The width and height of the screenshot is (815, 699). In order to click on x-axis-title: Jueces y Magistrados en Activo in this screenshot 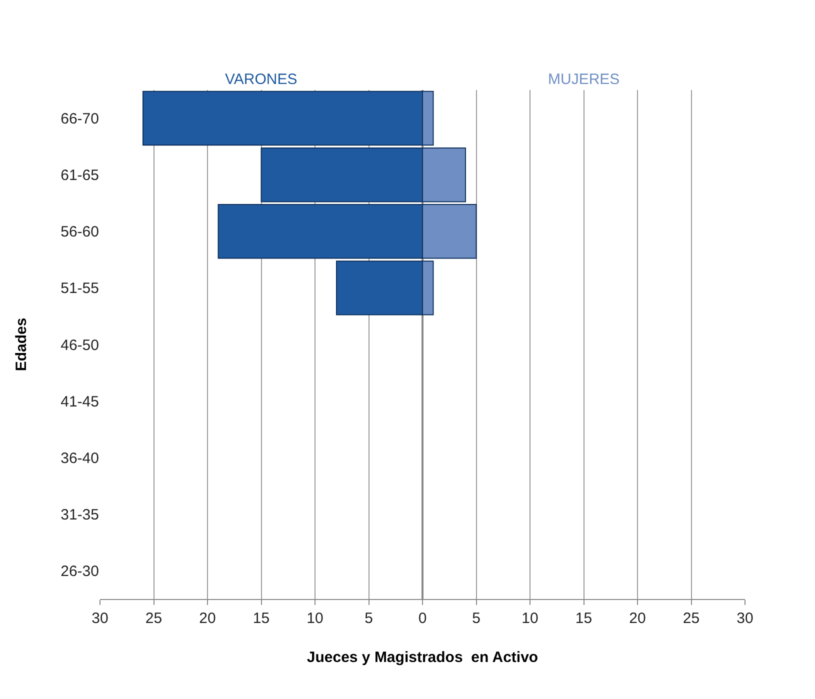, I will do `click(422, 657)`.